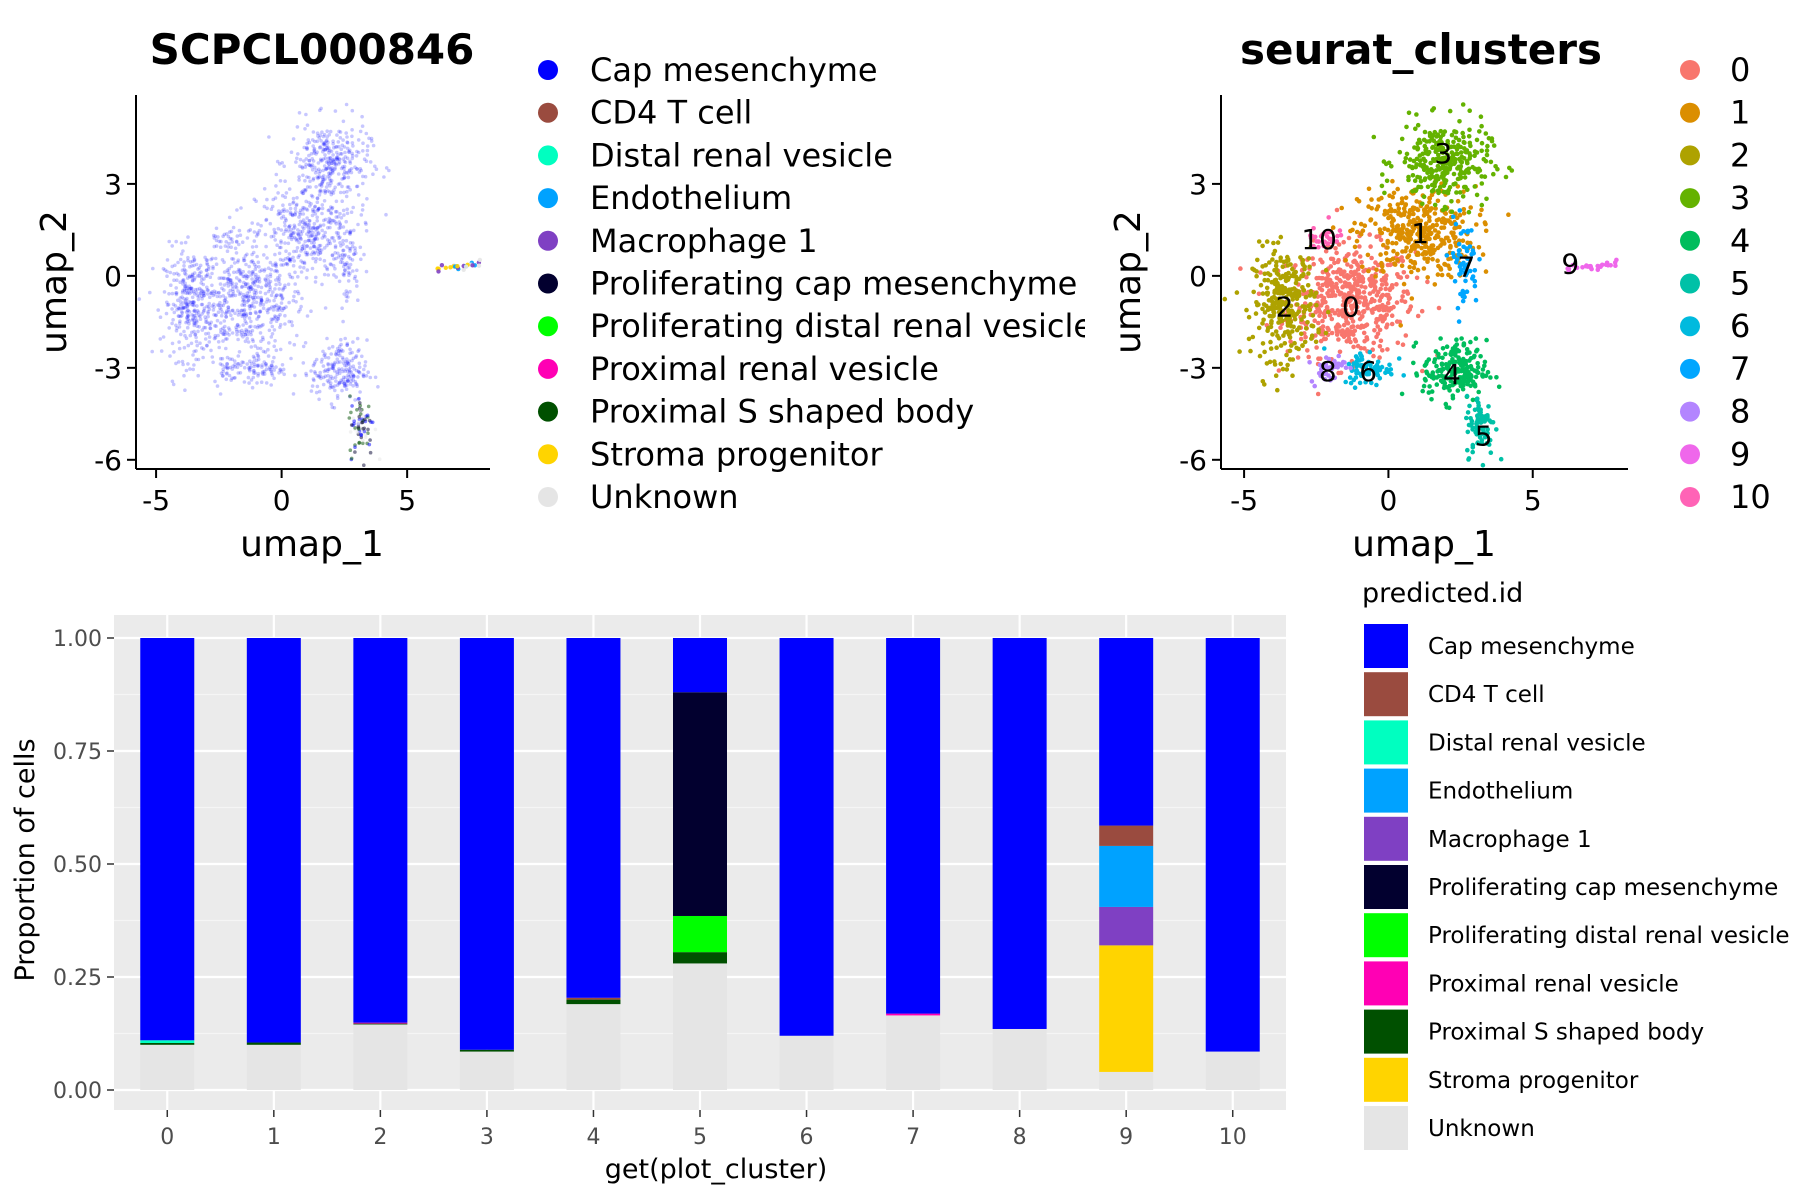 This screenshot has height=1200, width=1800. I want to click on bar-segment, so click(273, 840).